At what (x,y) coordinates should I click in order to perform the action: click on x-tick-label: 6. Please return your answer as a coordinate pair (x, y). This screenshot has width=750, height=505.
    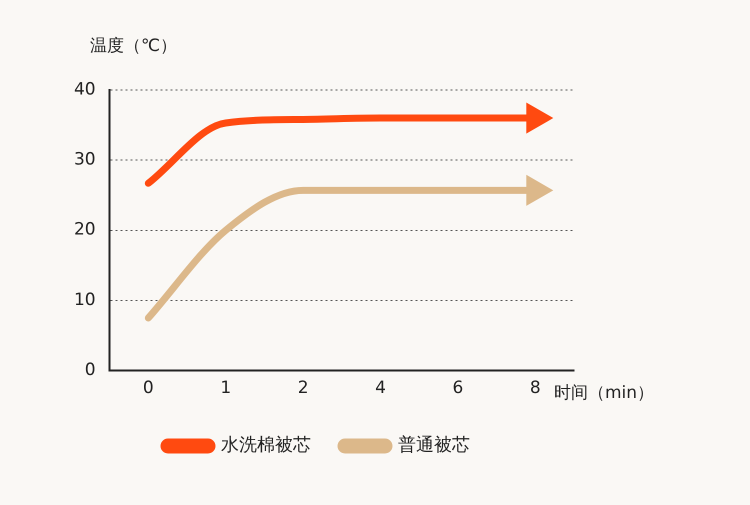
    Looking at the image, I should click on (458, 388).